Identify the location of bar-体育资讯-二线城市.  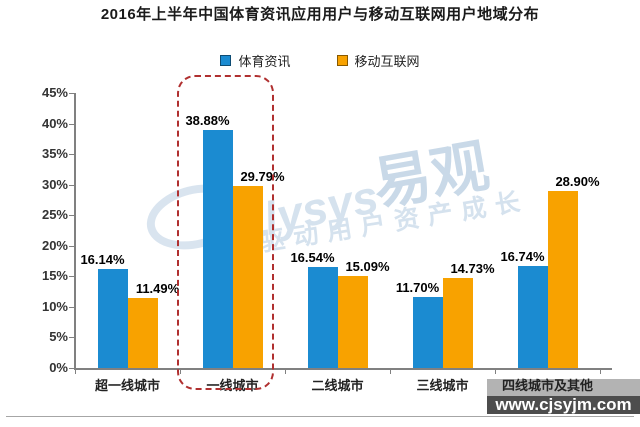
(322, 317).